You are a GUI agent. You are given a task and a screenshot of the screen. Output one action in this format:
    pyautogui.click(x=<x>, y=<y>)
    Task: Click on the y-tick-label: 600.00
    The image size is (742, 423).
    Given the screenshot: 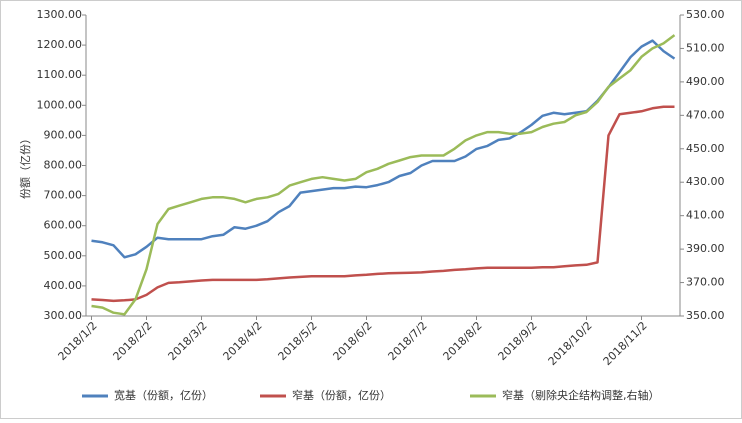 What is the action you would take?
    pyautogui.click(x=63, y=225)
    